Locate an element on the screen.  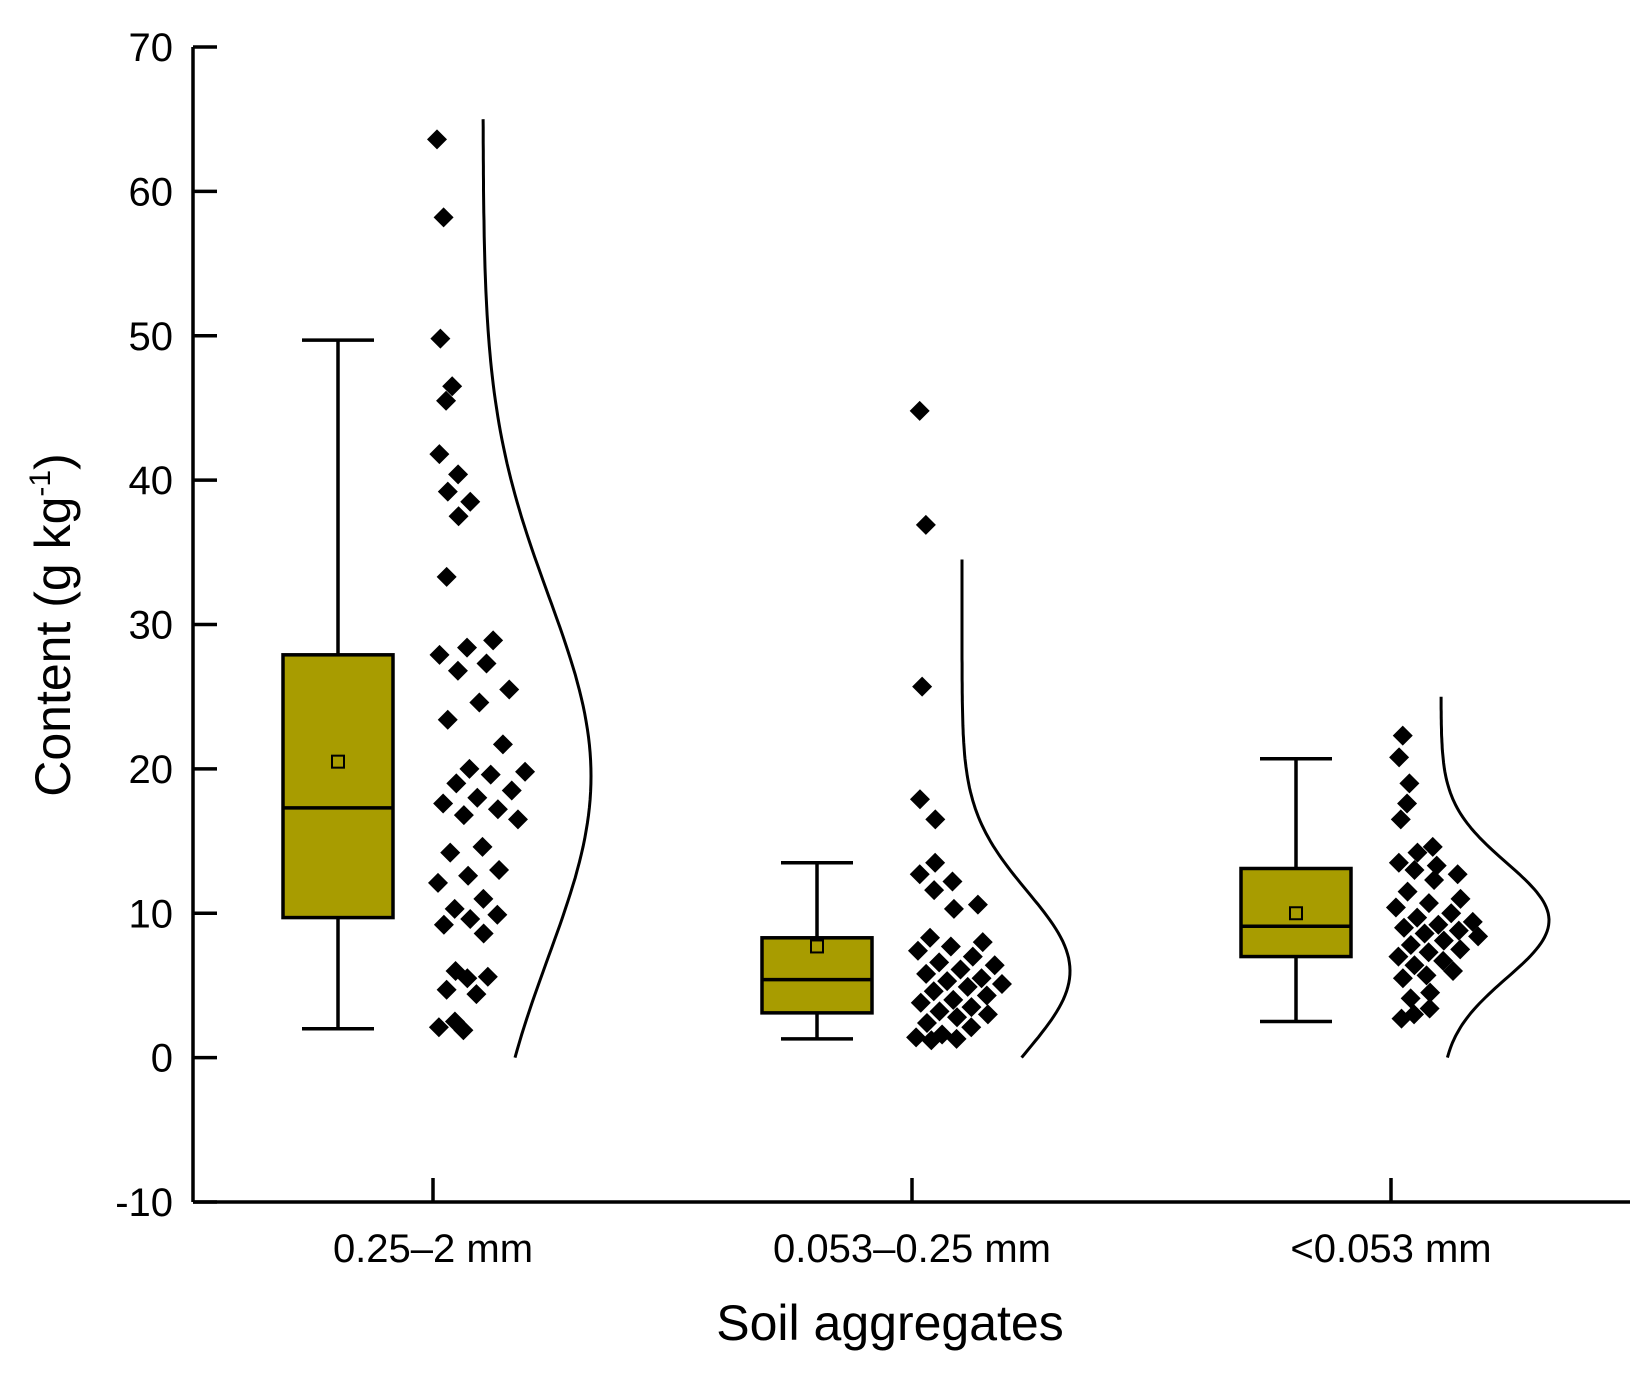
y-tick-label: 70 is located at coordinates (151, 48).